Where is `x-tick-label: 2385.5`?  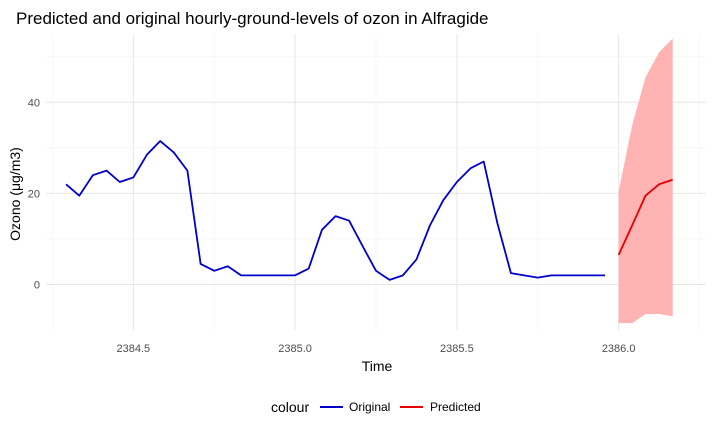 x-tick-label: 2385.5 is located at coordinates (457, 349).